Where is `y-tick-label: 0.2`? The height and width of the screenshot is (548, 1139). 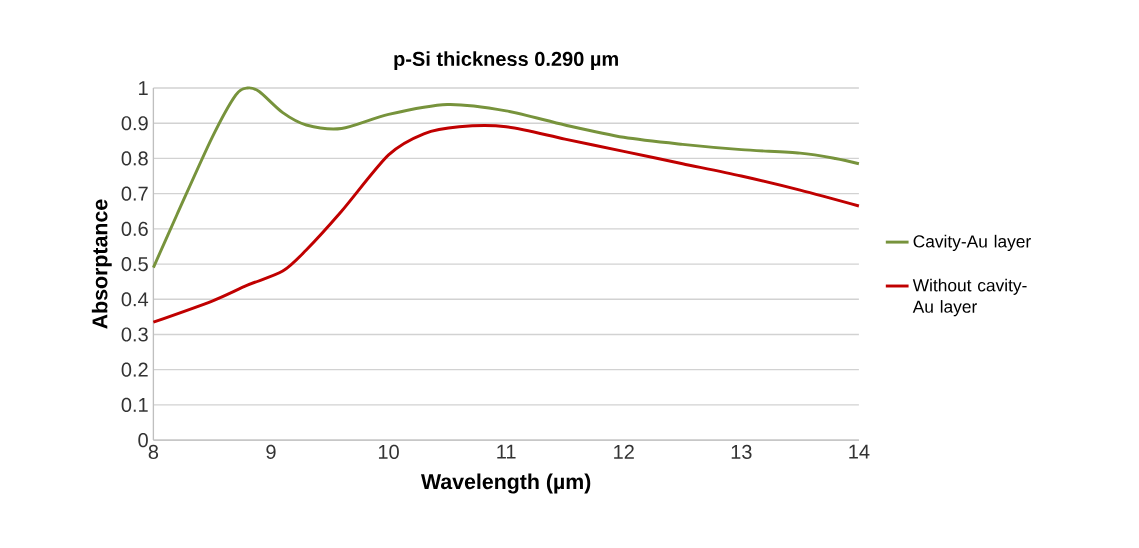 y-tick-label: 0.2 is located at coordinates (134, 369).